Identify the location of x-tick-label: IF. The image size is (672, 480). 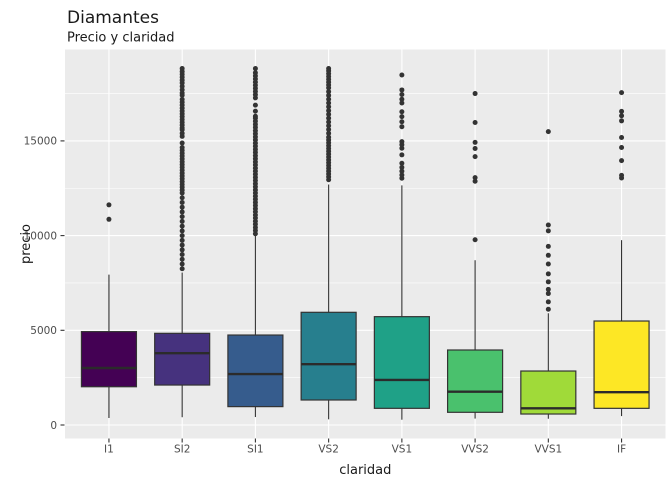
(621, 450).